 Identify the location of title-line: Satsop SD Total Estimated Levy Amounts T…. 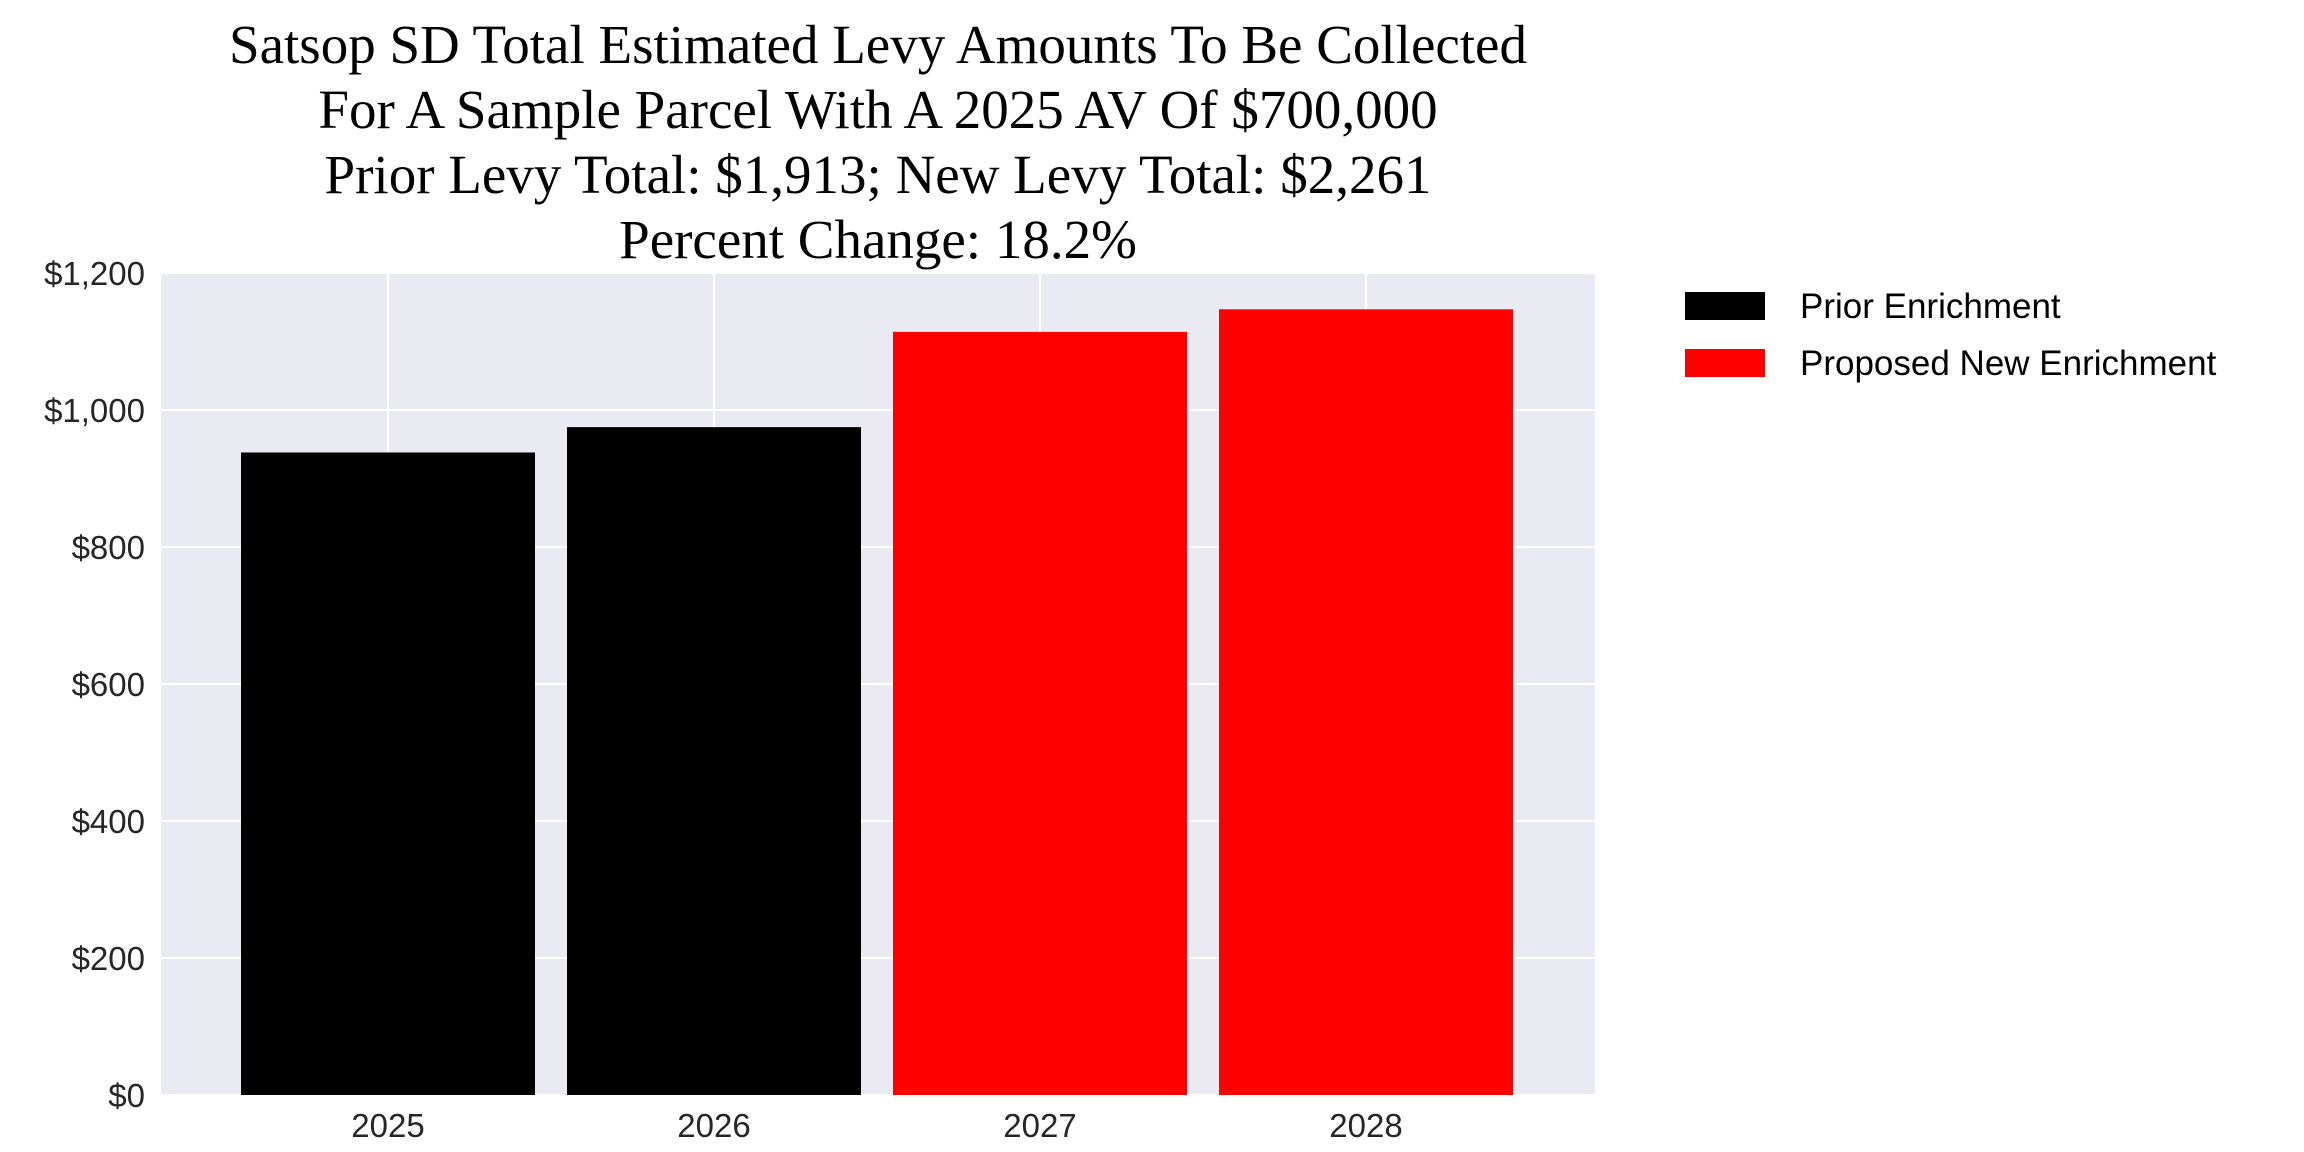
(878, 44).